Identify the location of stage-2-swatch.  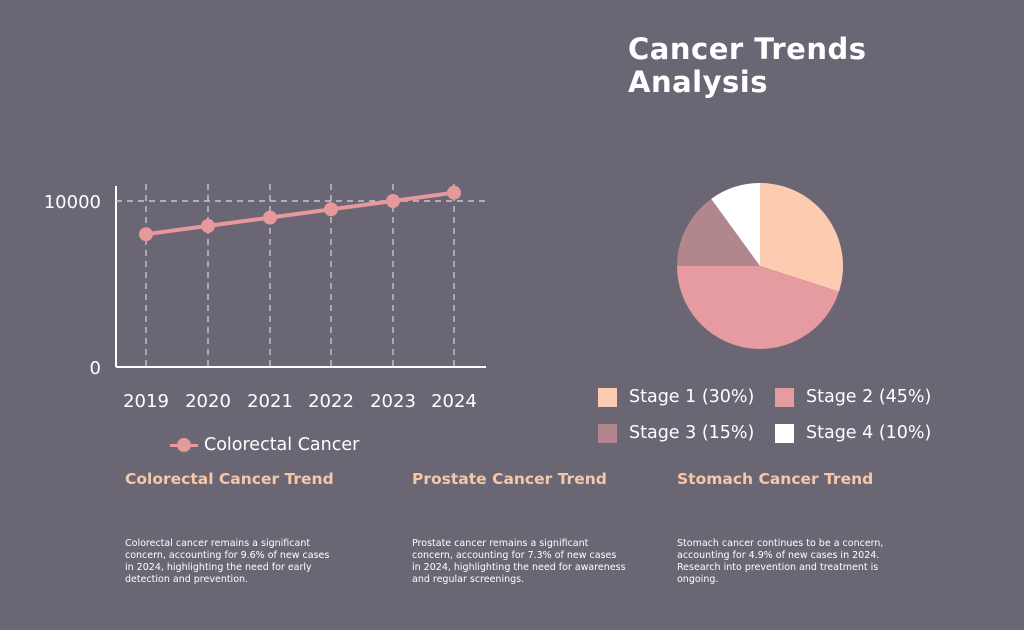
(784, 397).